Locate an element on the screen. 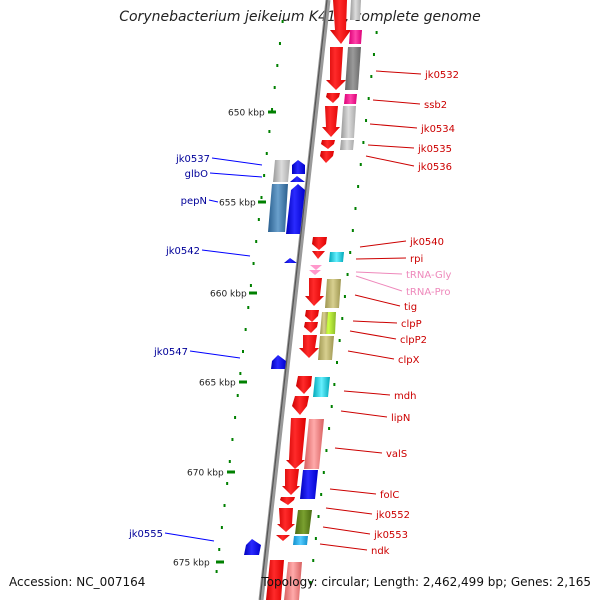 The width and height of the screenshot is (600, 600). feature-label-clpx: clpX is located at coordinates (409, 360).